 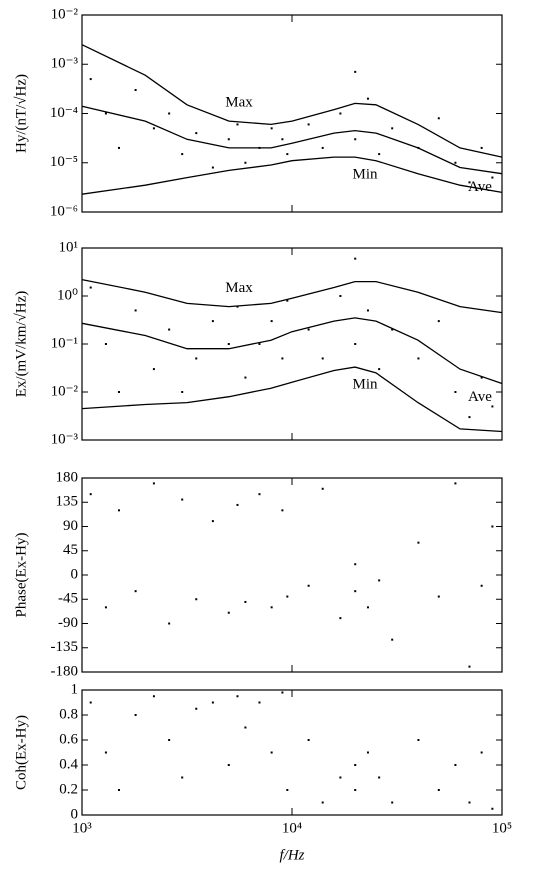 I want to click on y-tick-label: 10⁻⁶, so click(x=64, y=211).